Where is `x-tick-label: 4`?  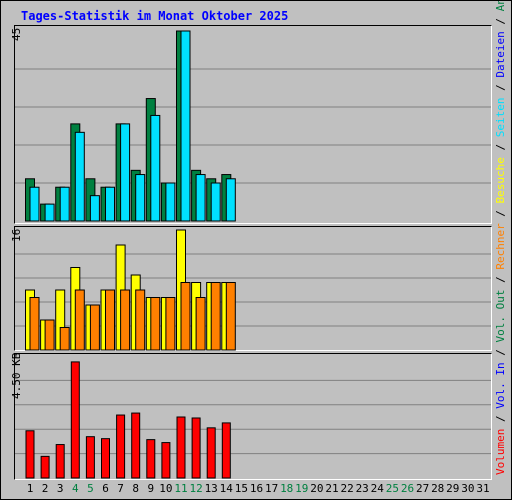
x-tick-label: 4 is located at coordinates (75, 488).